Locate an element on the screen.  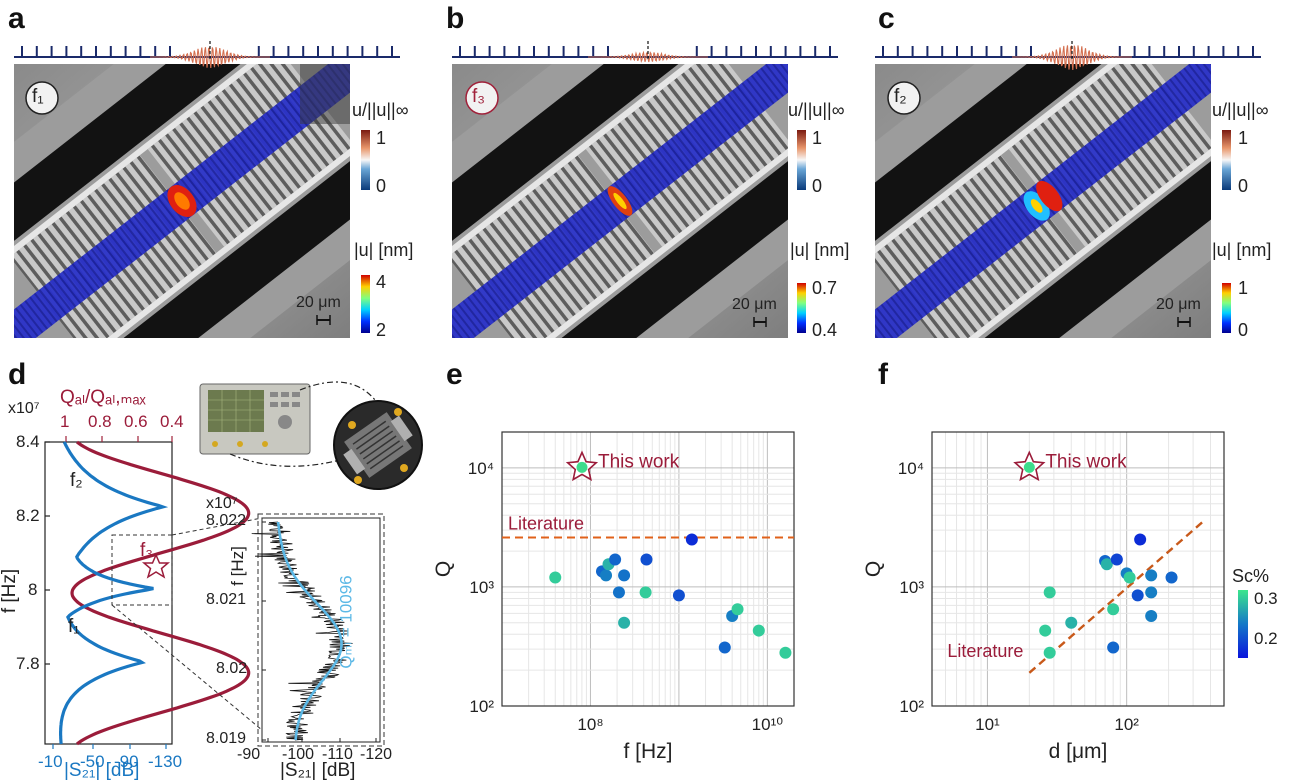
cb-top-max-b: 1 is located at coordinates (817, 138).